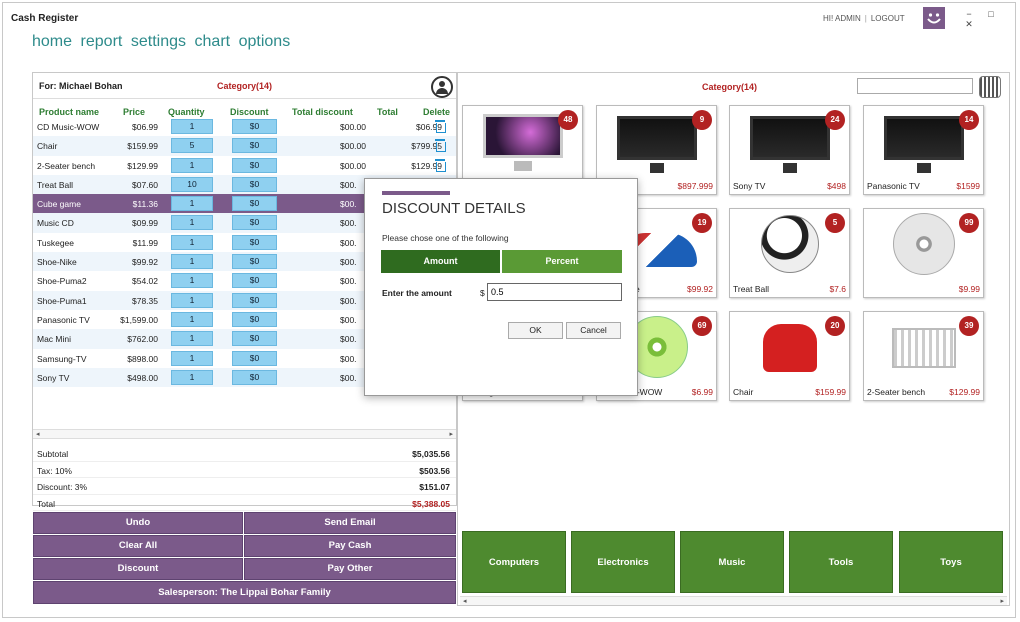 This screenshot has width=1020, height=622. I want to click on product-name: Treat Ball, so click(751, 289).